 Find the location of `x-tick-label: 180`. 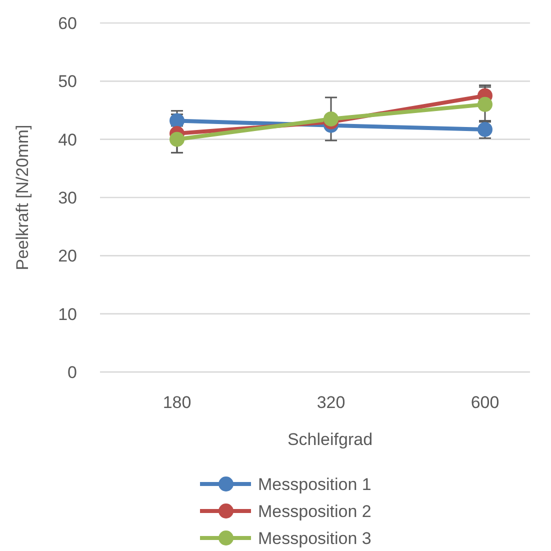

x-tick-label: 180 is located at coordinates (177, 402).